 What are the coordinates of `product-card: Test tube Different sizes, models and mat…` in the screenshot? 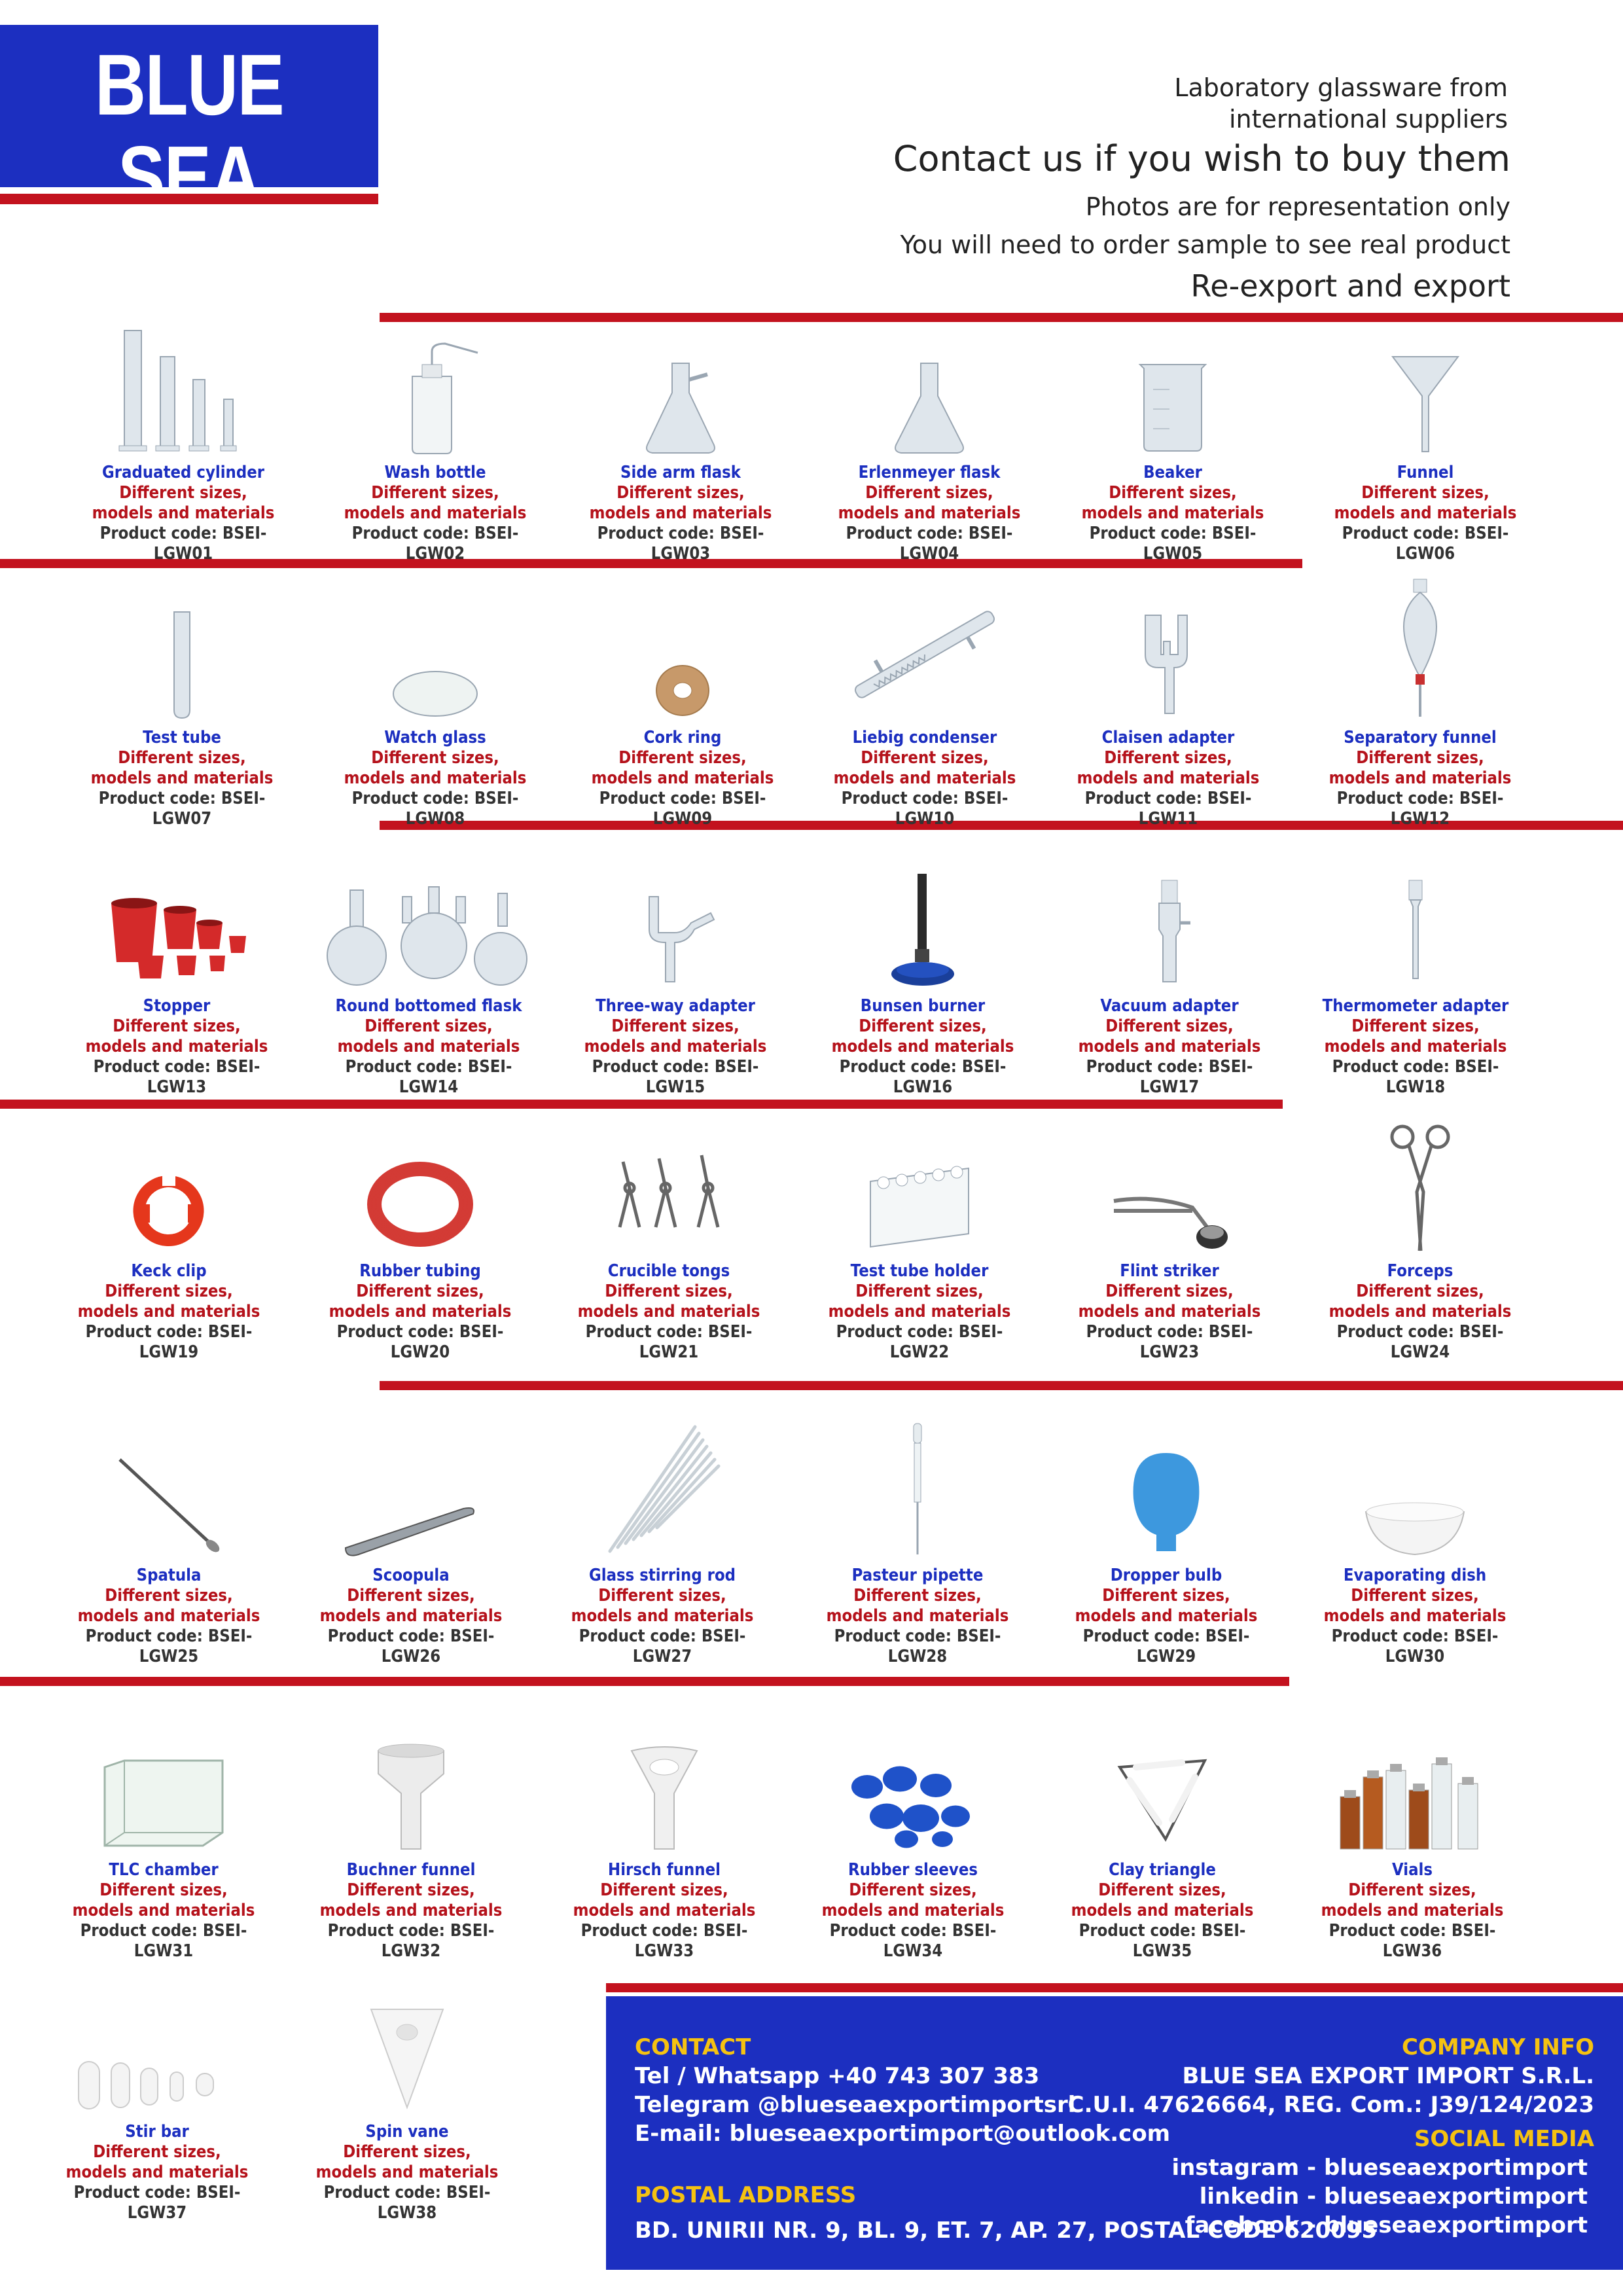 It's located at (182, 709).